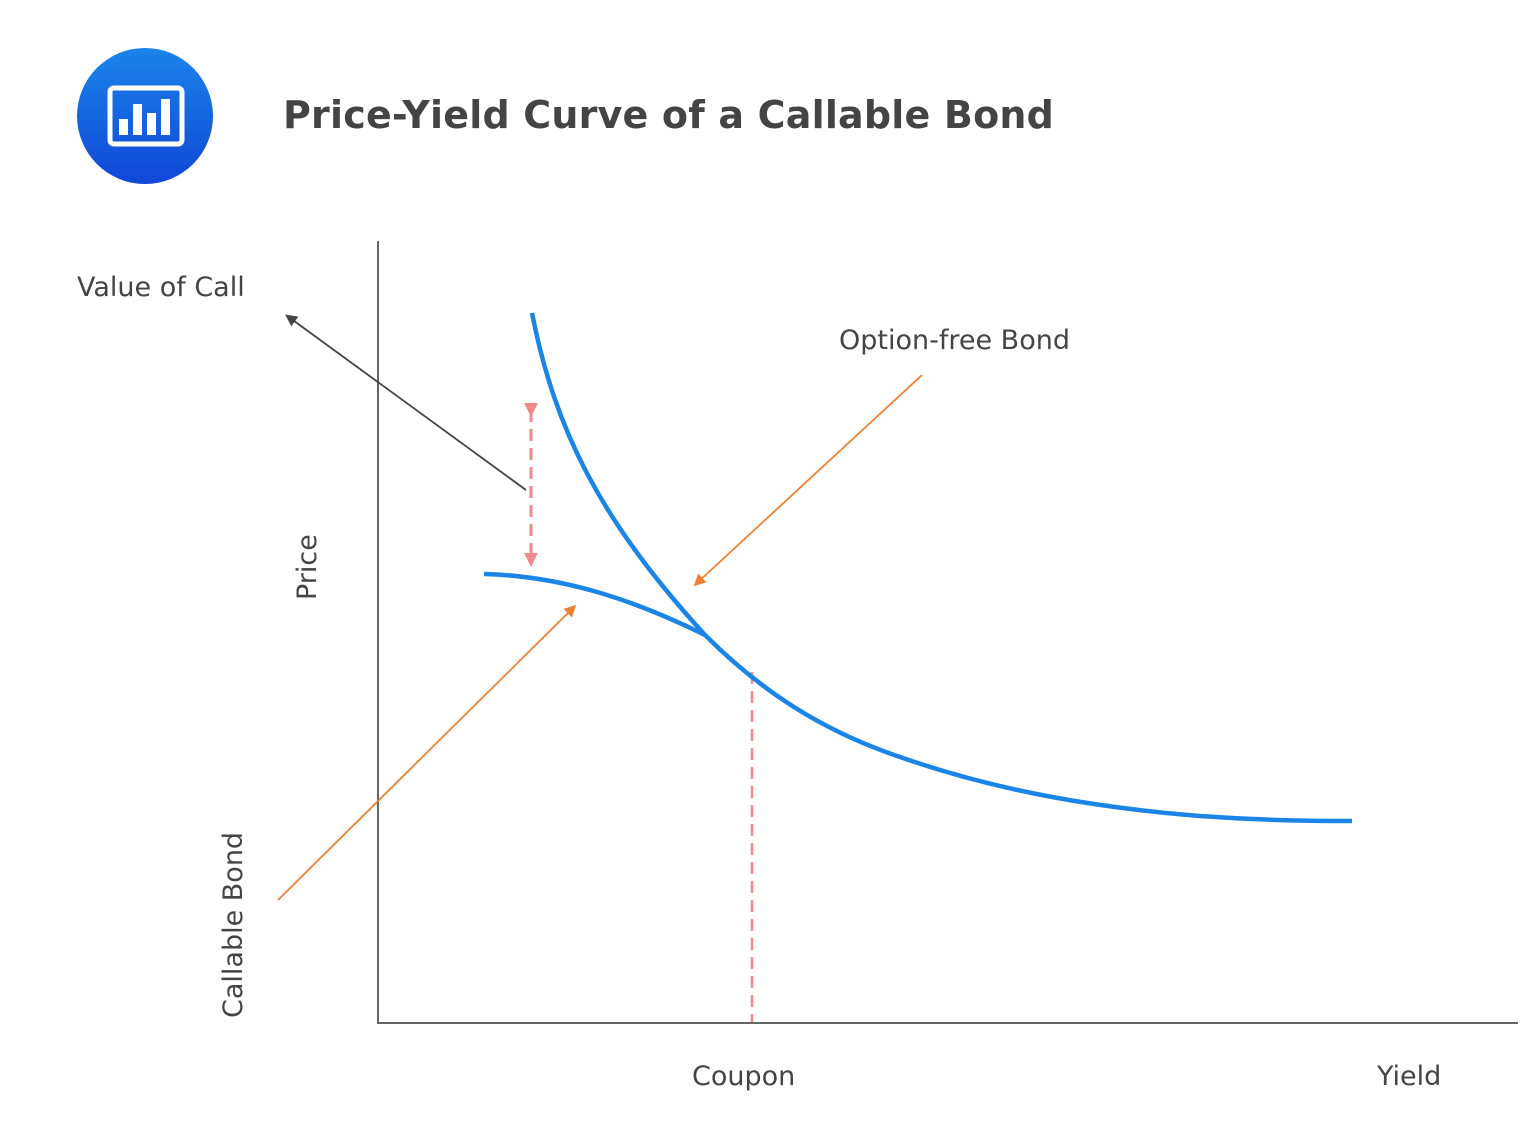 The image size is (1536, 1123). What do you see at coordinates (161, 287) in the screenshot?
I see `value-of-call-label: Value of Call` at bounding box center [161, 287].